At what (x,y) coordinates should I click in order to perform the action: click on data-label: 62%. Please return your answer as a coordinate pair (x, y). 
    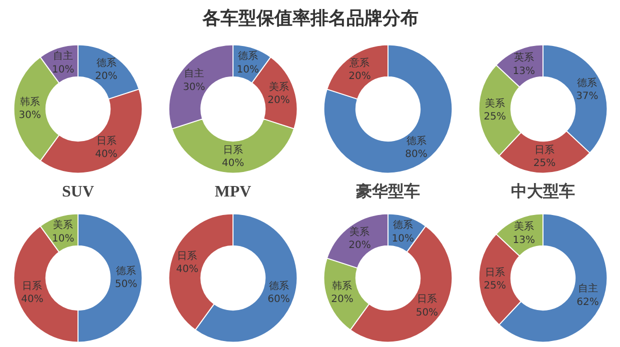
    Looking at the image, I should click on (587, 302).